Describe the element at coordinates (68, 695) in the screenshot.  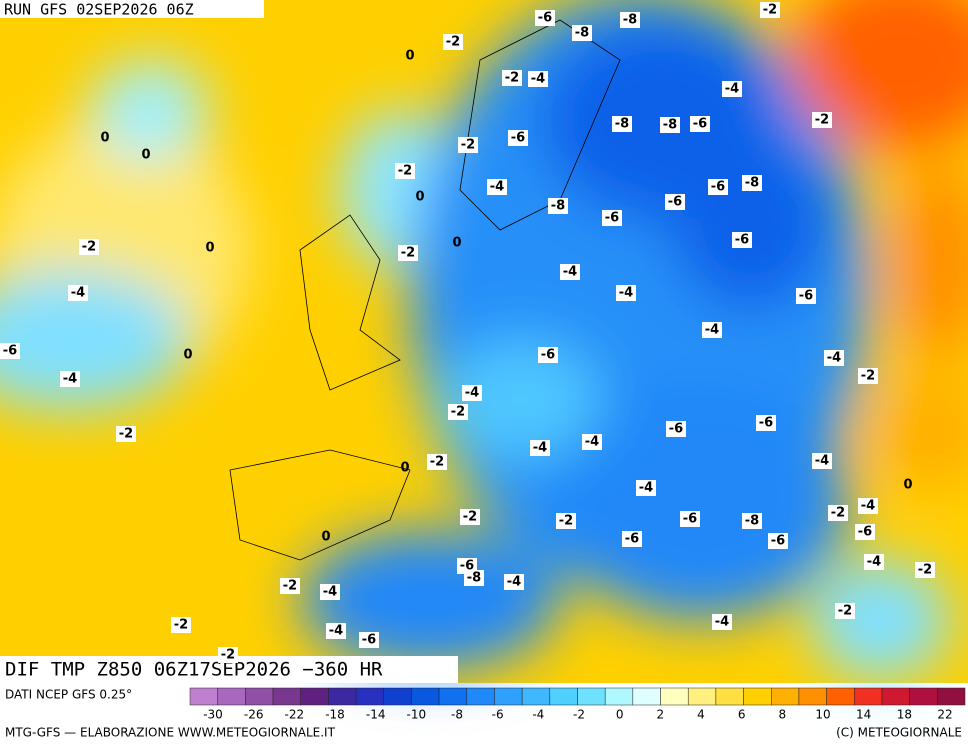
I see `source-label: DATI NCEP GFS 0.25°` at that location.